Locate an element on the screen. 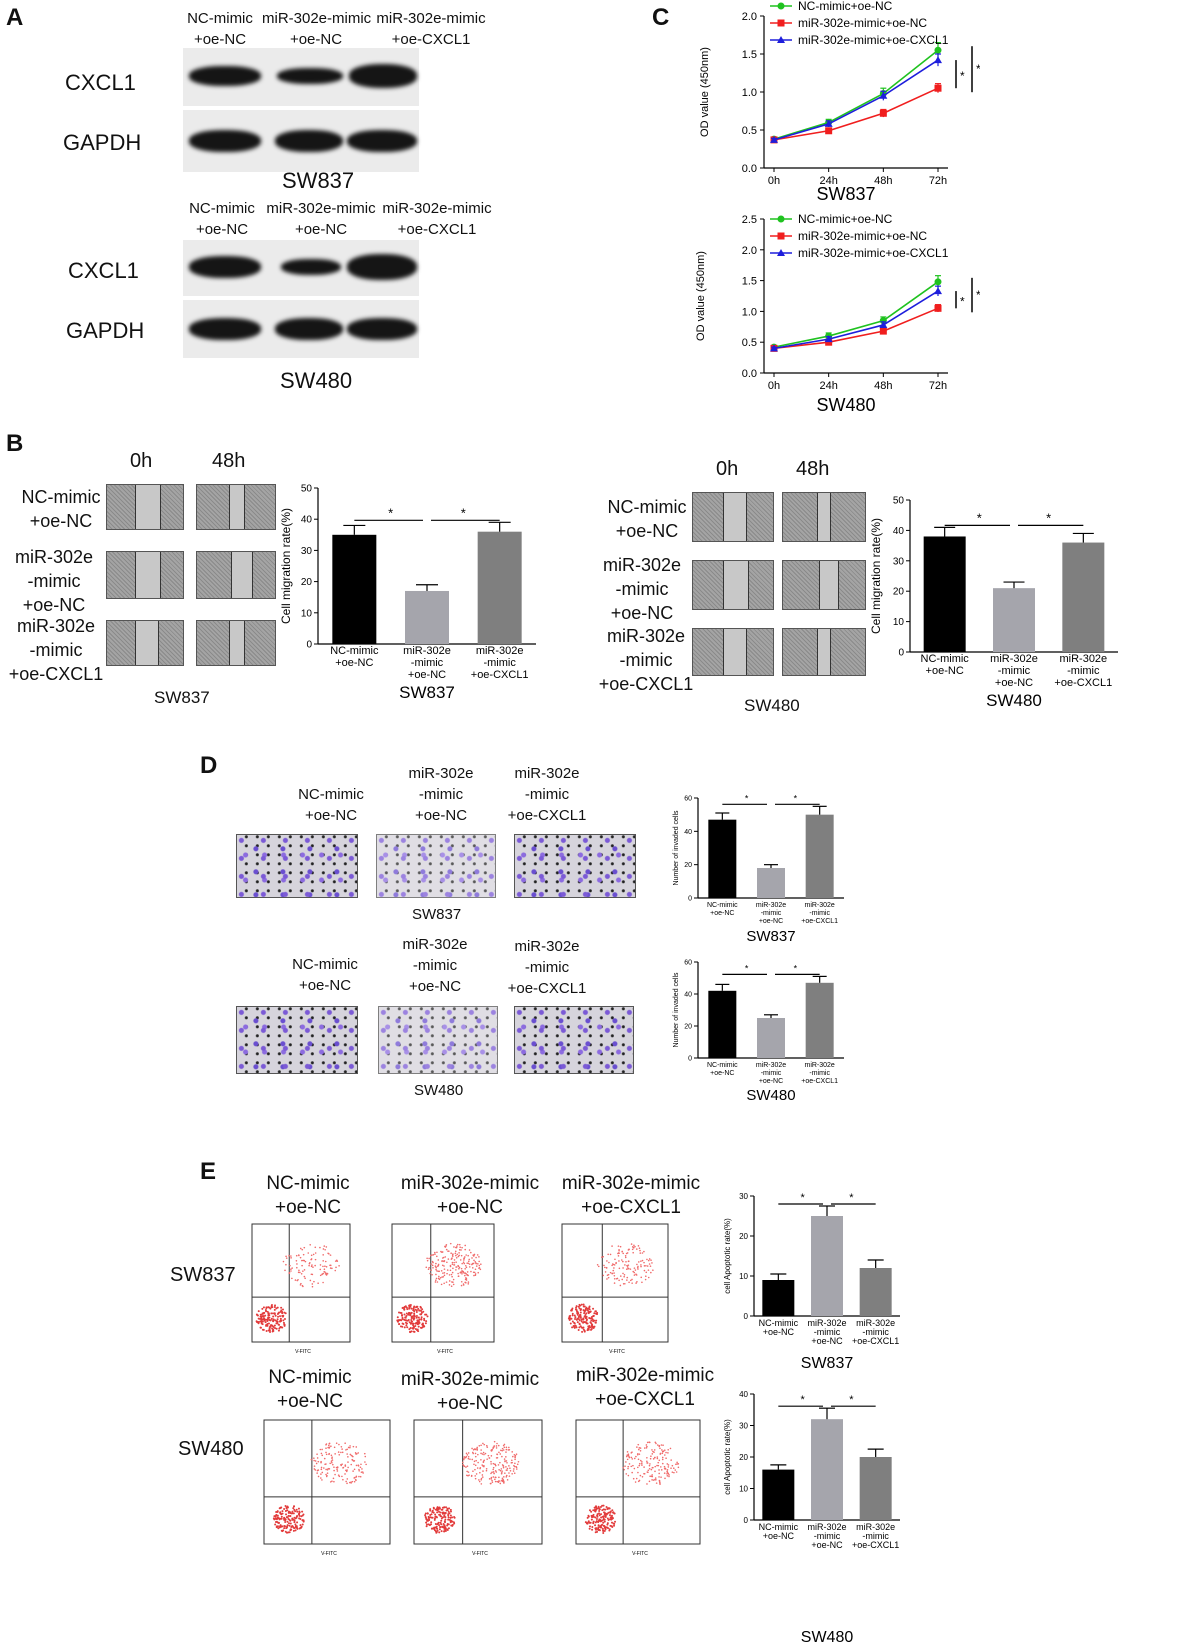  y-tick-label: 40 is located at coordinates (743, 1394).